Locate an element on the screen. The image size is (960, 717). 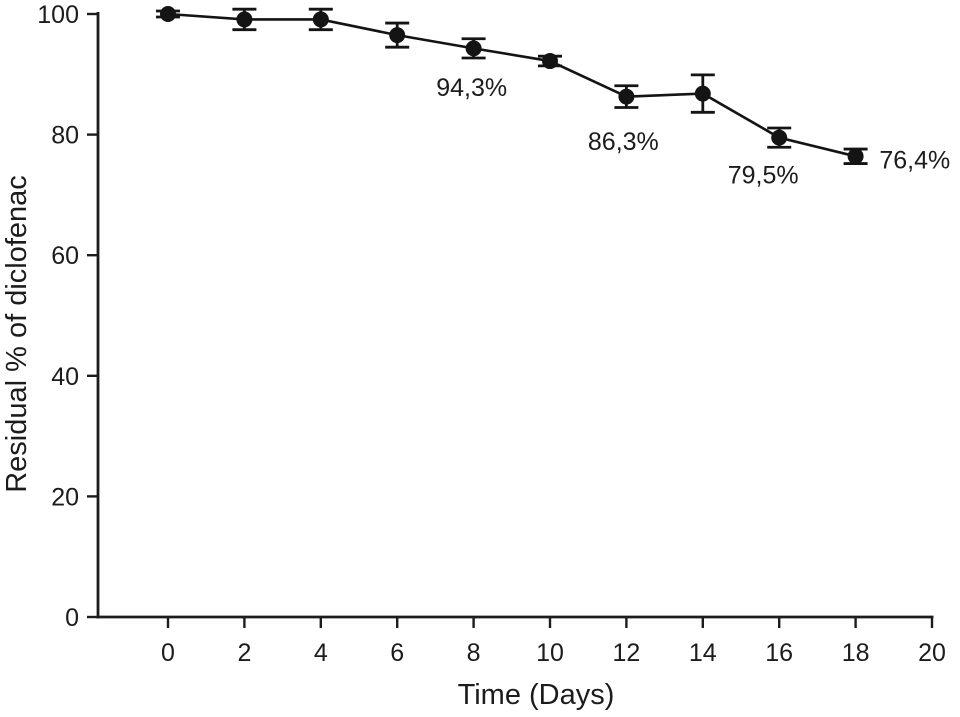
point-value-annotation: 76,4% is located at coordinates (914, 160).